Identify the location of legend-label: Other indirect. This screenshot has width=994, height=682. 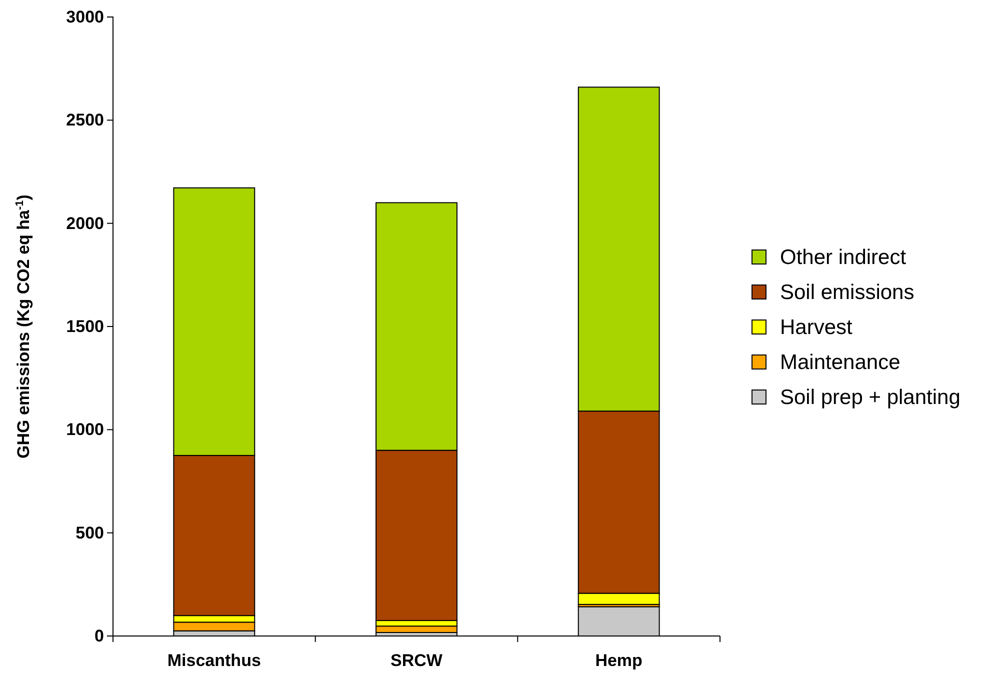
(843, 257).